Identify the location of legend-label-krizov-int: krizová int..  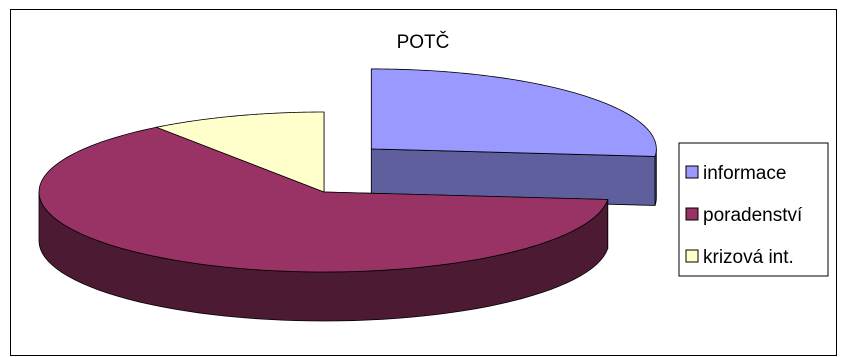
(748, 257).